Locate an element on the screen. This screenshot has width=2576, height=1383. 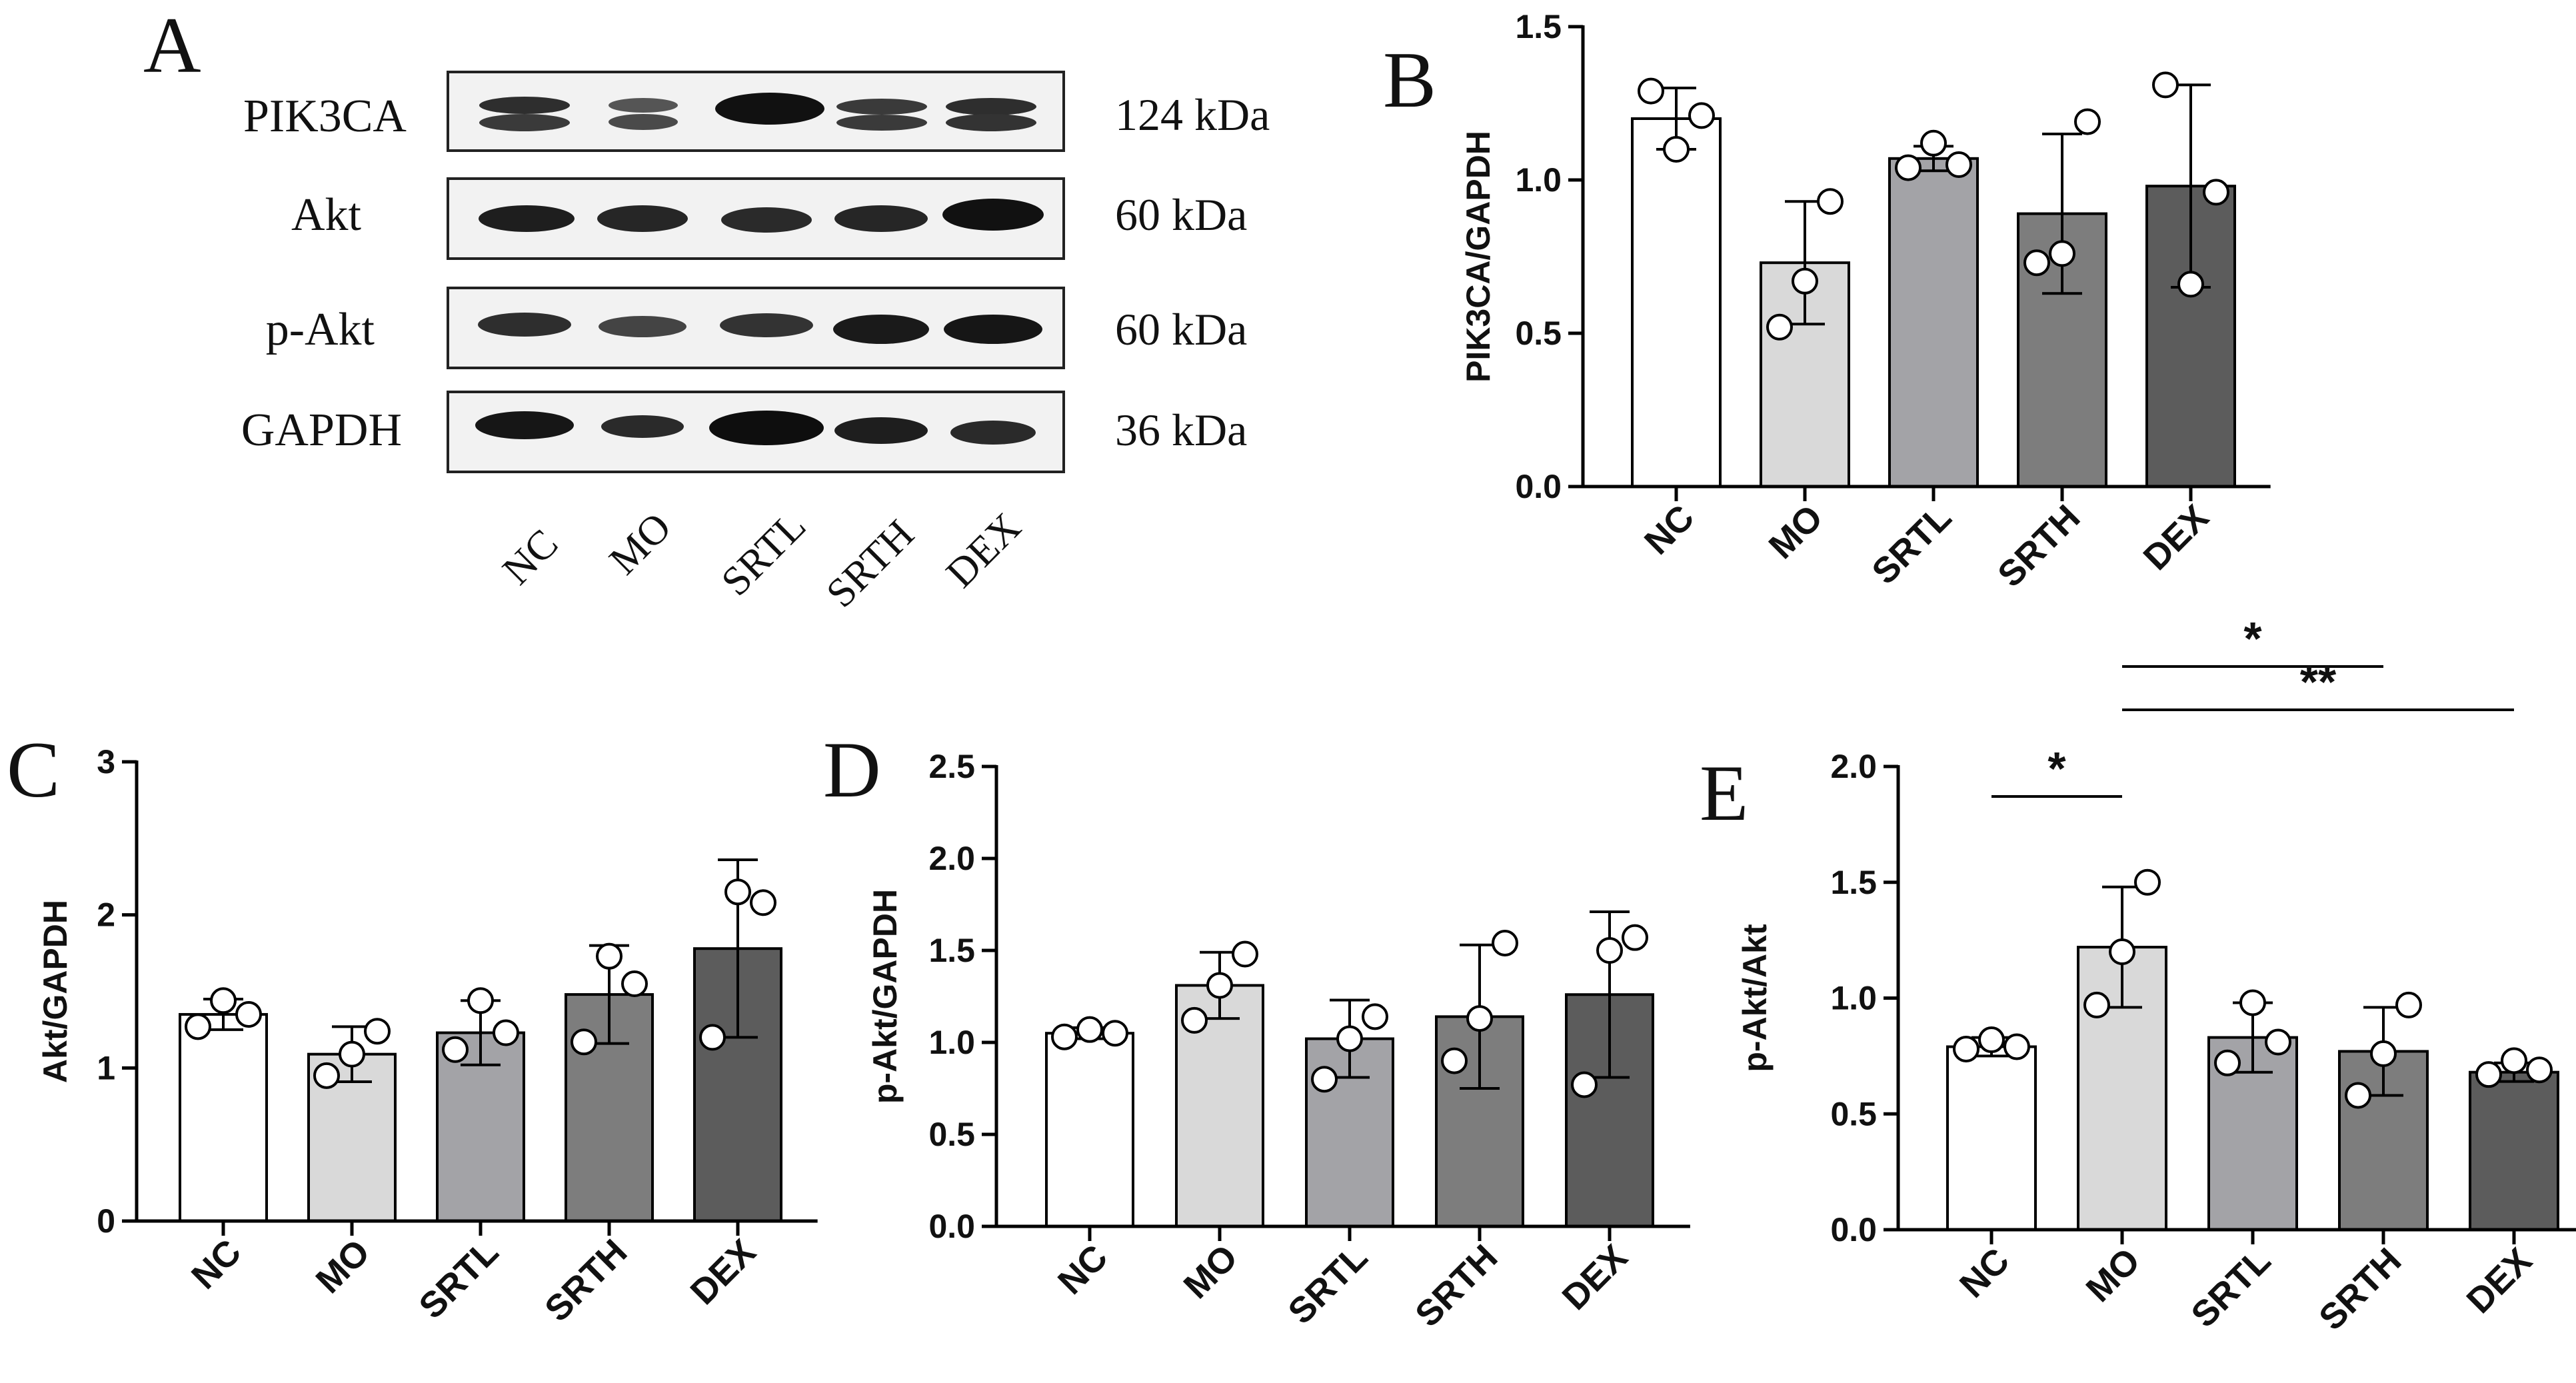
blot-label-p-akt: p-Akt is located at coordinates (320, 330).